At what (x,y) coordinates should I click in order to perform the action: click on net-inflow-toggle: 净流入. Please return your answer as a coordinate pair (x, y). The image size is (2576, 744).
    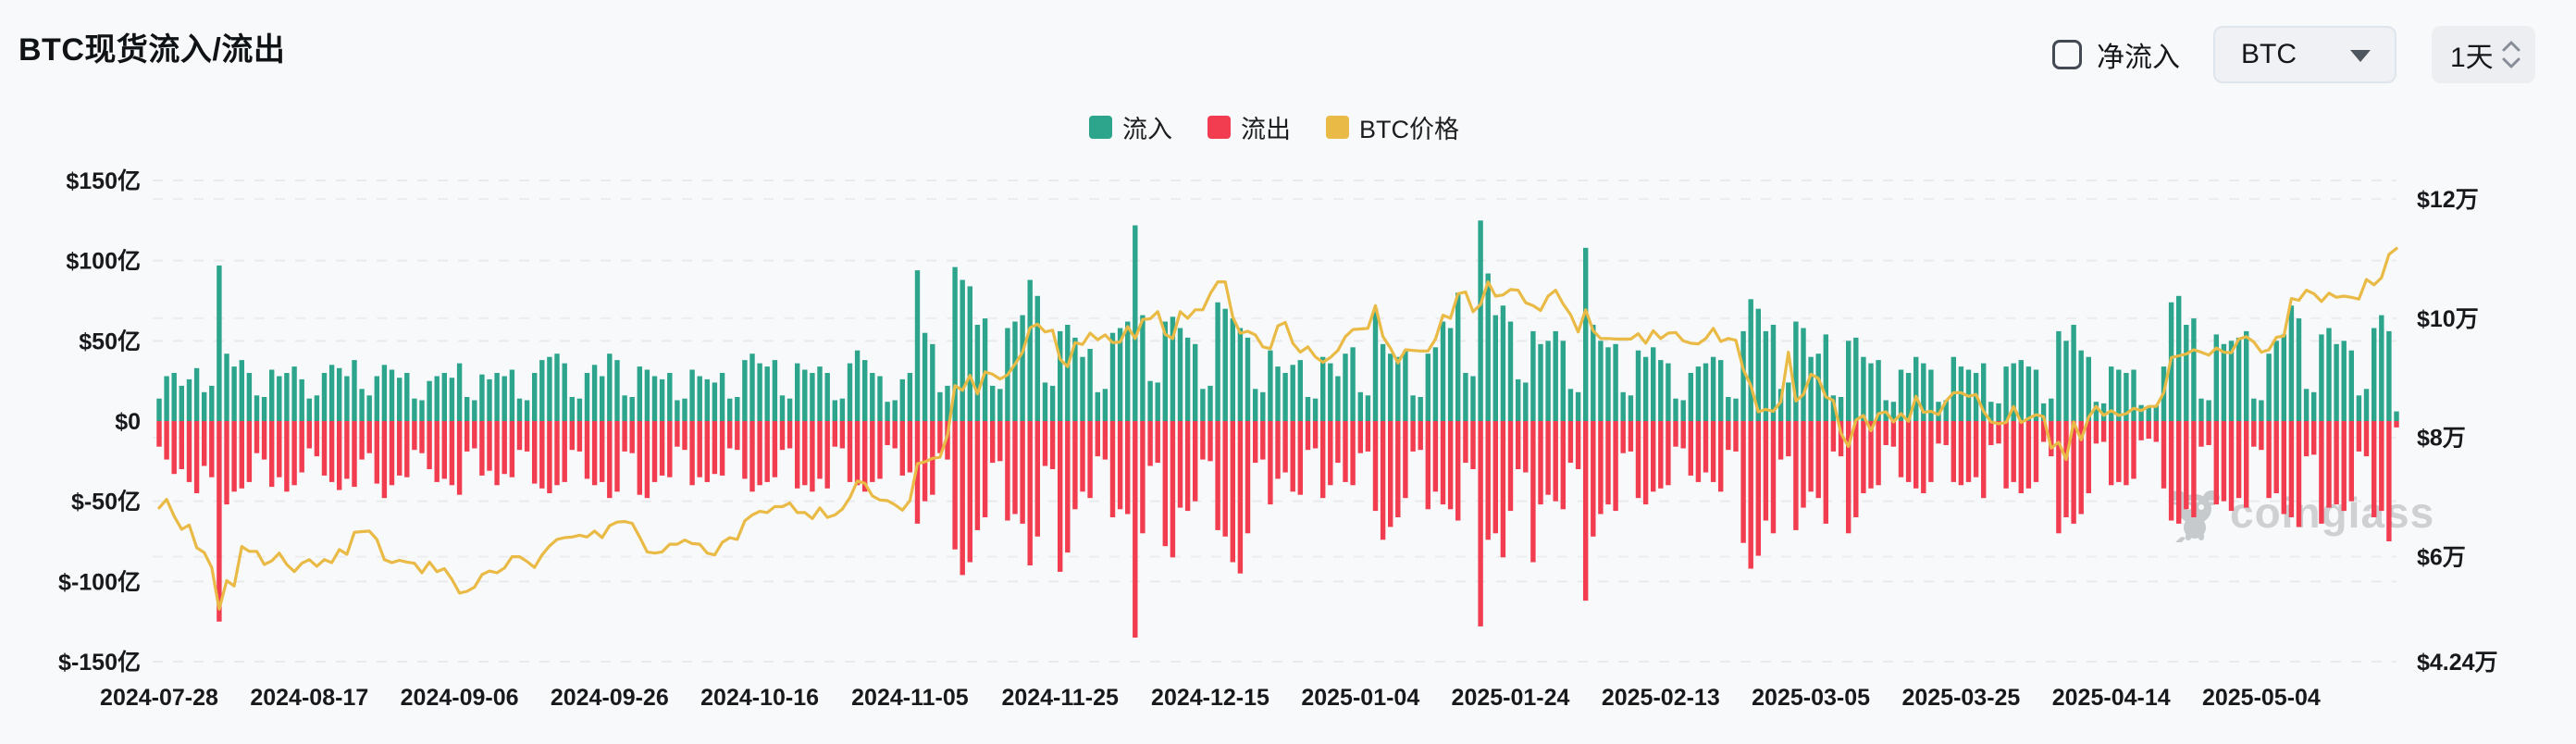
    Looking at the image, I should click on (2133, 54).